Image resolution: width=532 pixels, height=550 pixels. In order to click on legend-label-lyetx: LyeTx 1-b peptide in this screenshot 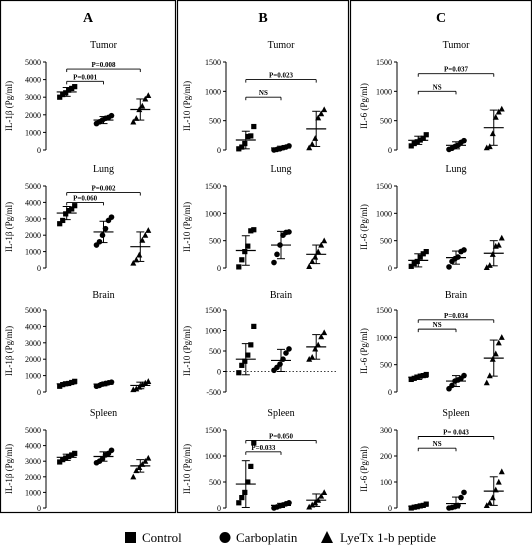, I will do `click(388, 537)`.